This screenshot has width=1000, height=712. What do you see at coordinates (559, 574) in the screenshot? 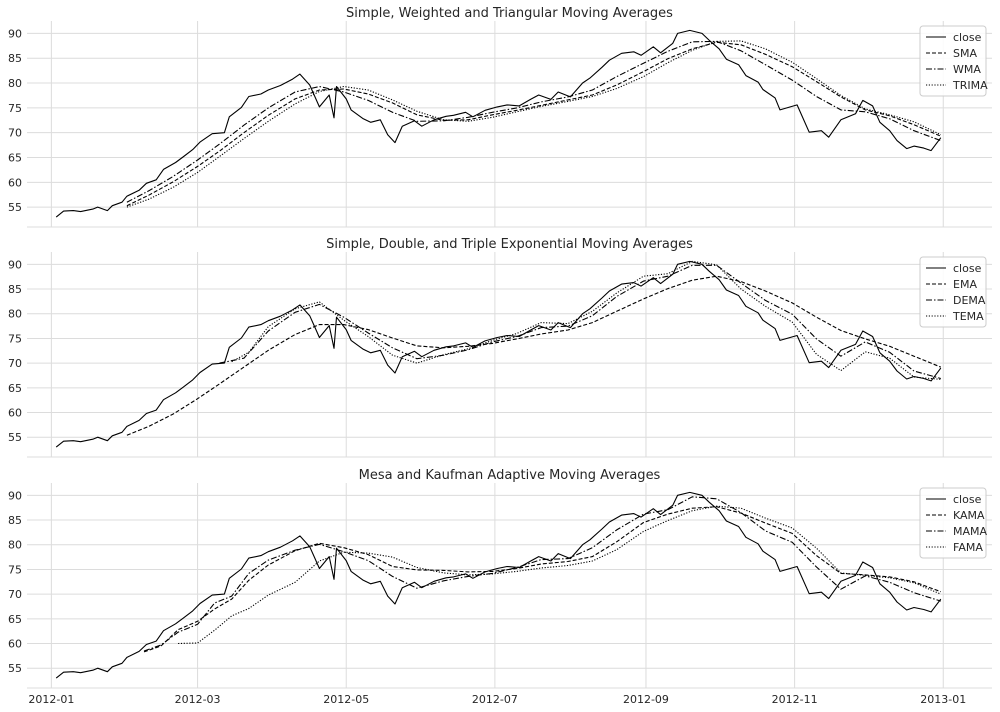
I see `series-line-fama` at bounding box center [559, 574].